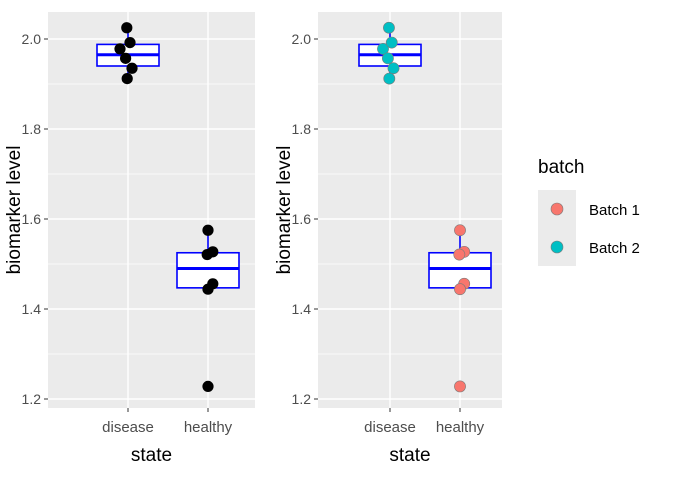 This screenshot has height=480, width=680. What do you see at coordinates (614, 248) in the screenshot?
I see `legend-label: Batch 2` at bounding box center [614, 248].